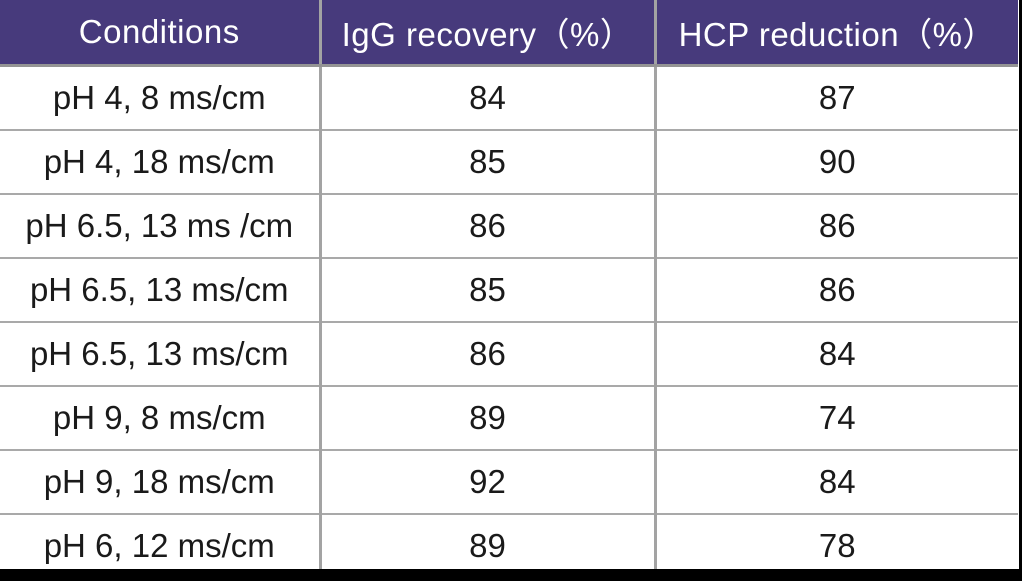  I want to click on col-header-conditions: Conditions, so click(160, 33).